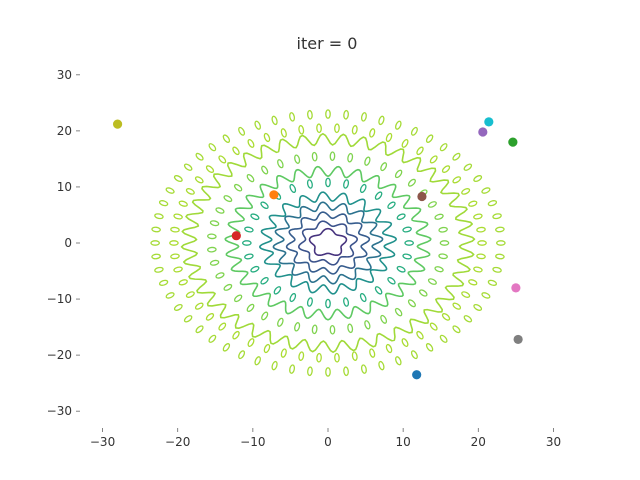 The height and width of the screenshot is (480, 640). Describe the element at coordinates (59, 299) in the screenshot. I see `y-tick-label: −10` at that location.